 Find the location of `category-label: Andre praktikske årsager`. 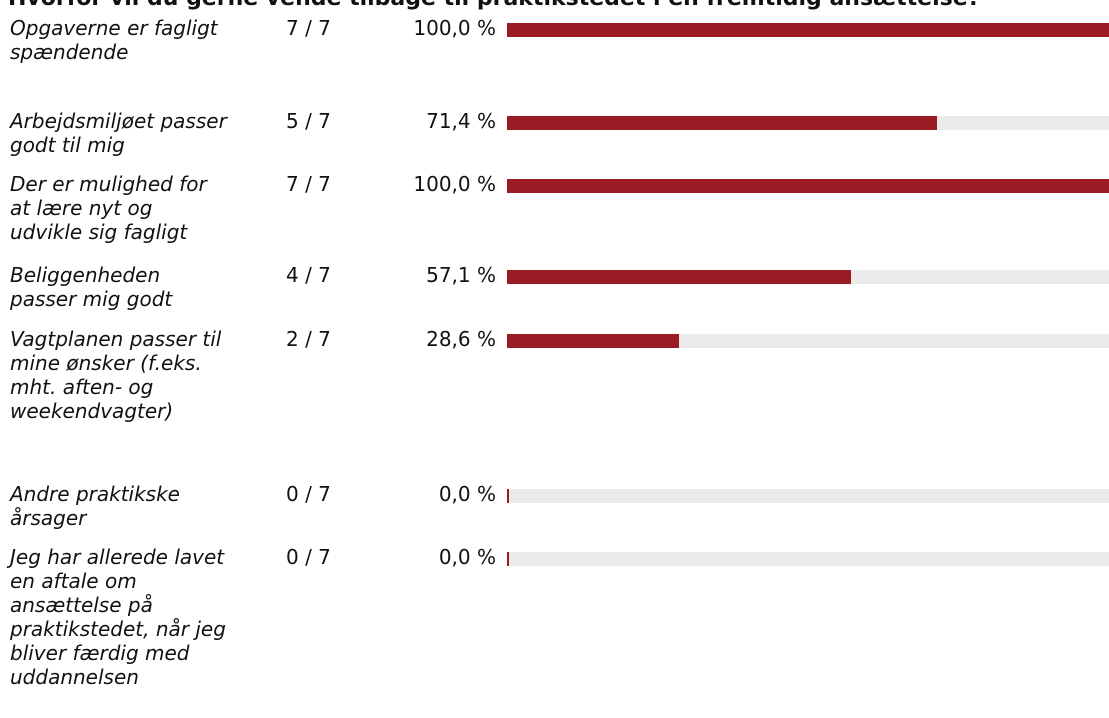

category-label: Andre praktikske årsager is located at coordinates (95, 506).